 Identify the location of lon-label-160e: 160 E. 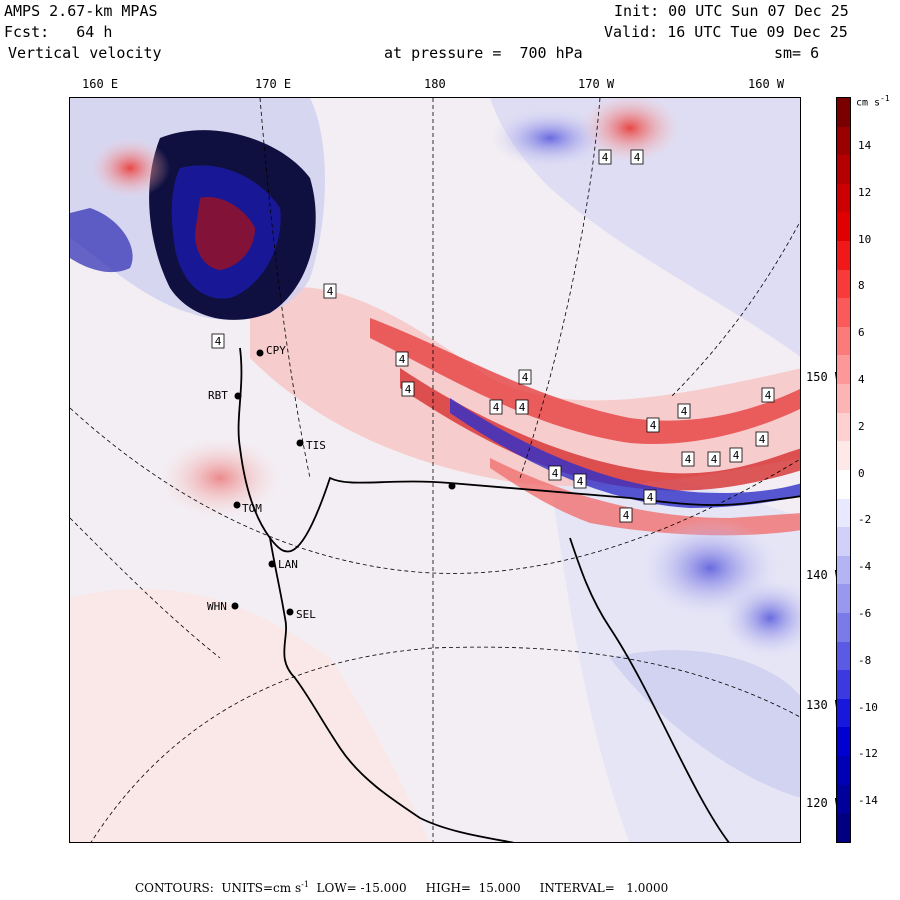
(100, 84).